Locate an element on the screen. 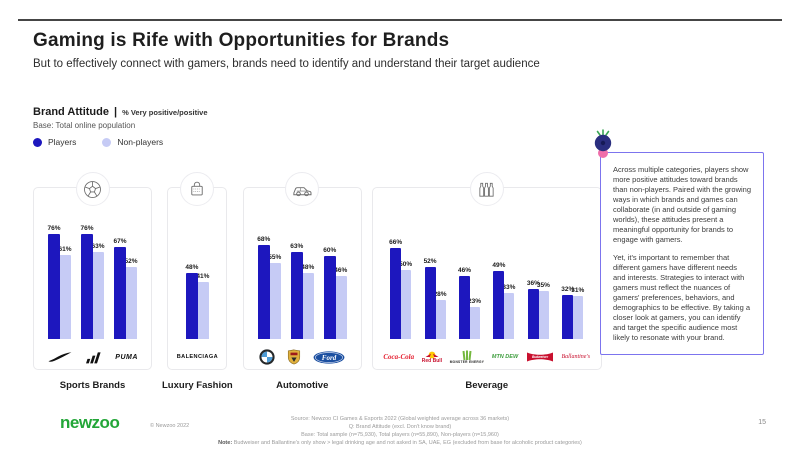  category-group-sports-brands: 76% 61% 76% 63% 67% 52% PUMA Sports Brands is located at coordinates (92, 281).